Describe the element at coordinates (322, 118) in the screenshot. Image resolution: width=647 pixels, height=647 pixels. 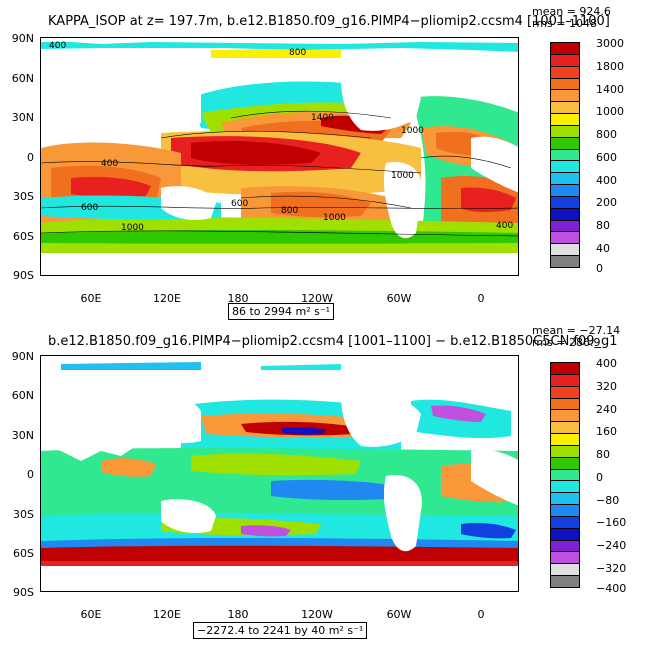
I see `contour-label: 1400` at that location.